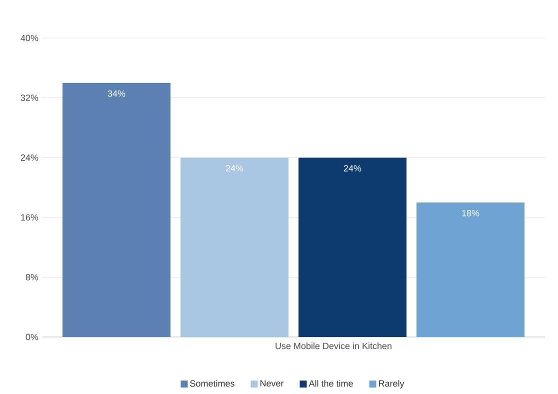  What do you see at coordinates (29, 97) in the screenshot?
I see `y-tick-label: 32%` at bounding box center [29, 97].